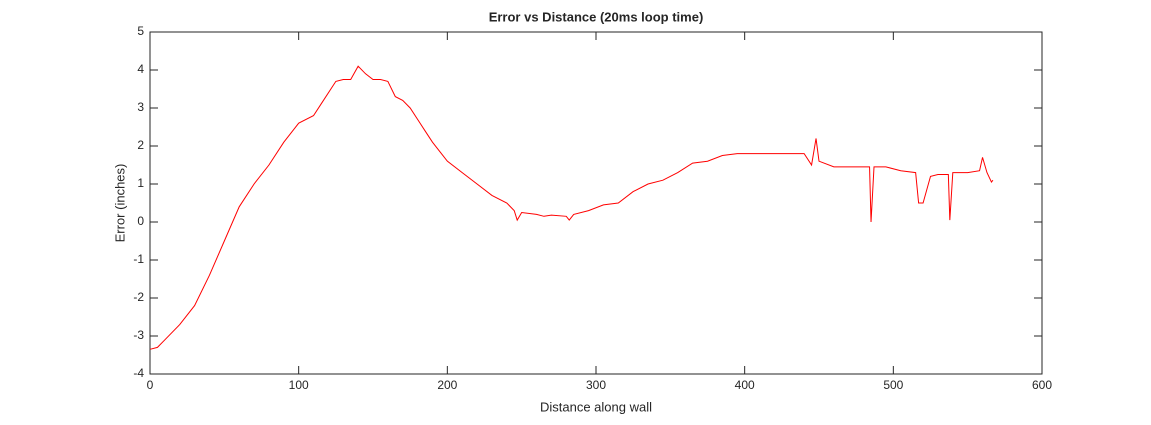  What do you see at coordinates (138, 259) in the screenshot?
I see `y-tick-label: -1` at bounding box center [138, 259].